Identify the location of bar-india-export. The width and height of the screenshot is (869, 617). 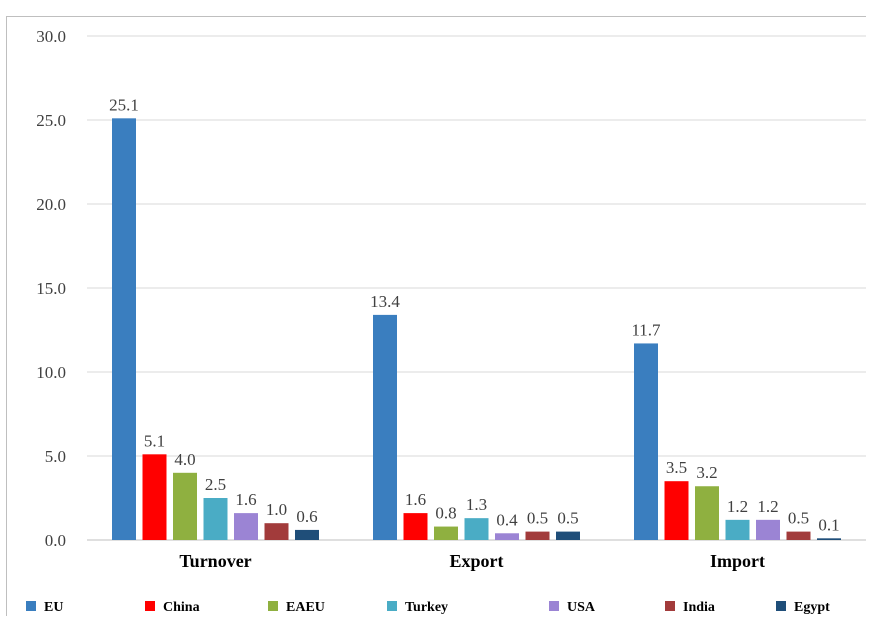
(537, 535).